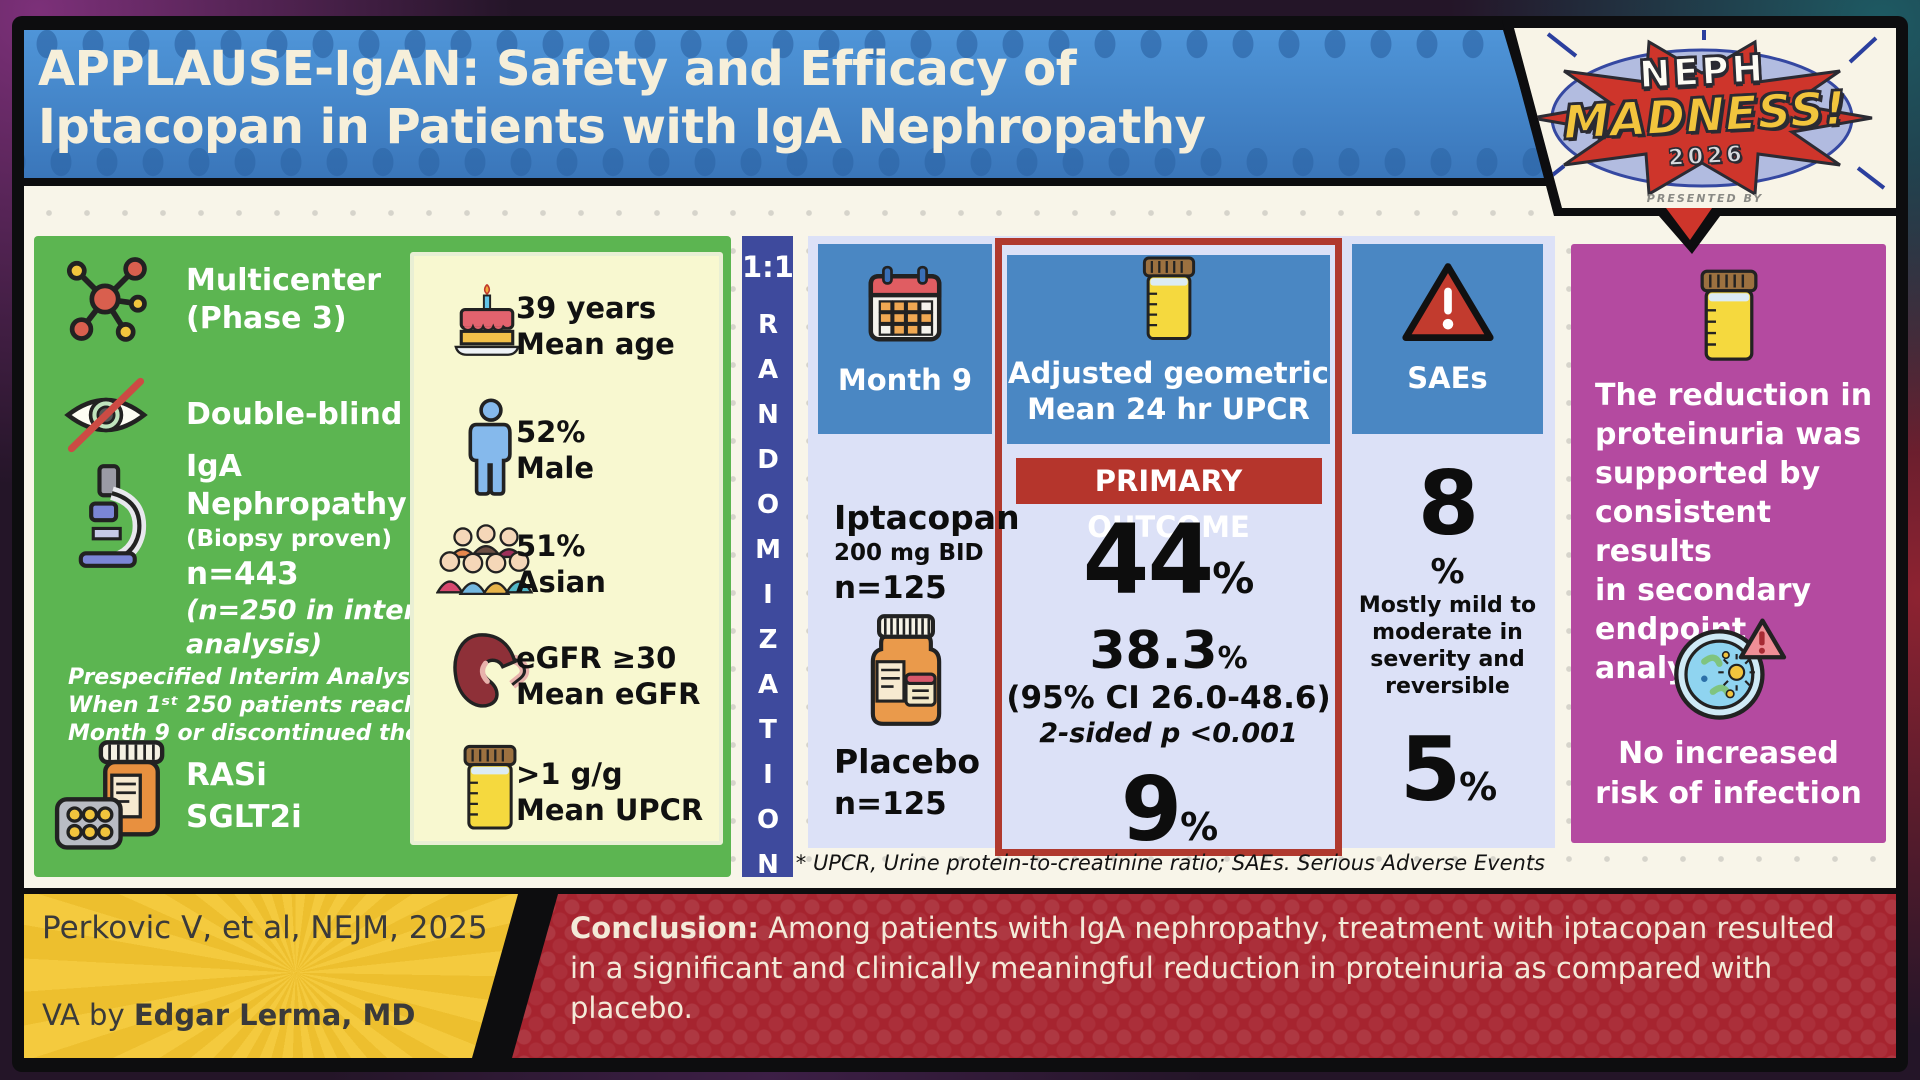 Image resolution: width=1920 pixels, height=1080 pixels. Describe the element at coordinates (1168, 733) in the screenshot. I see `p-value: 2-sided p <0.001` at that location.